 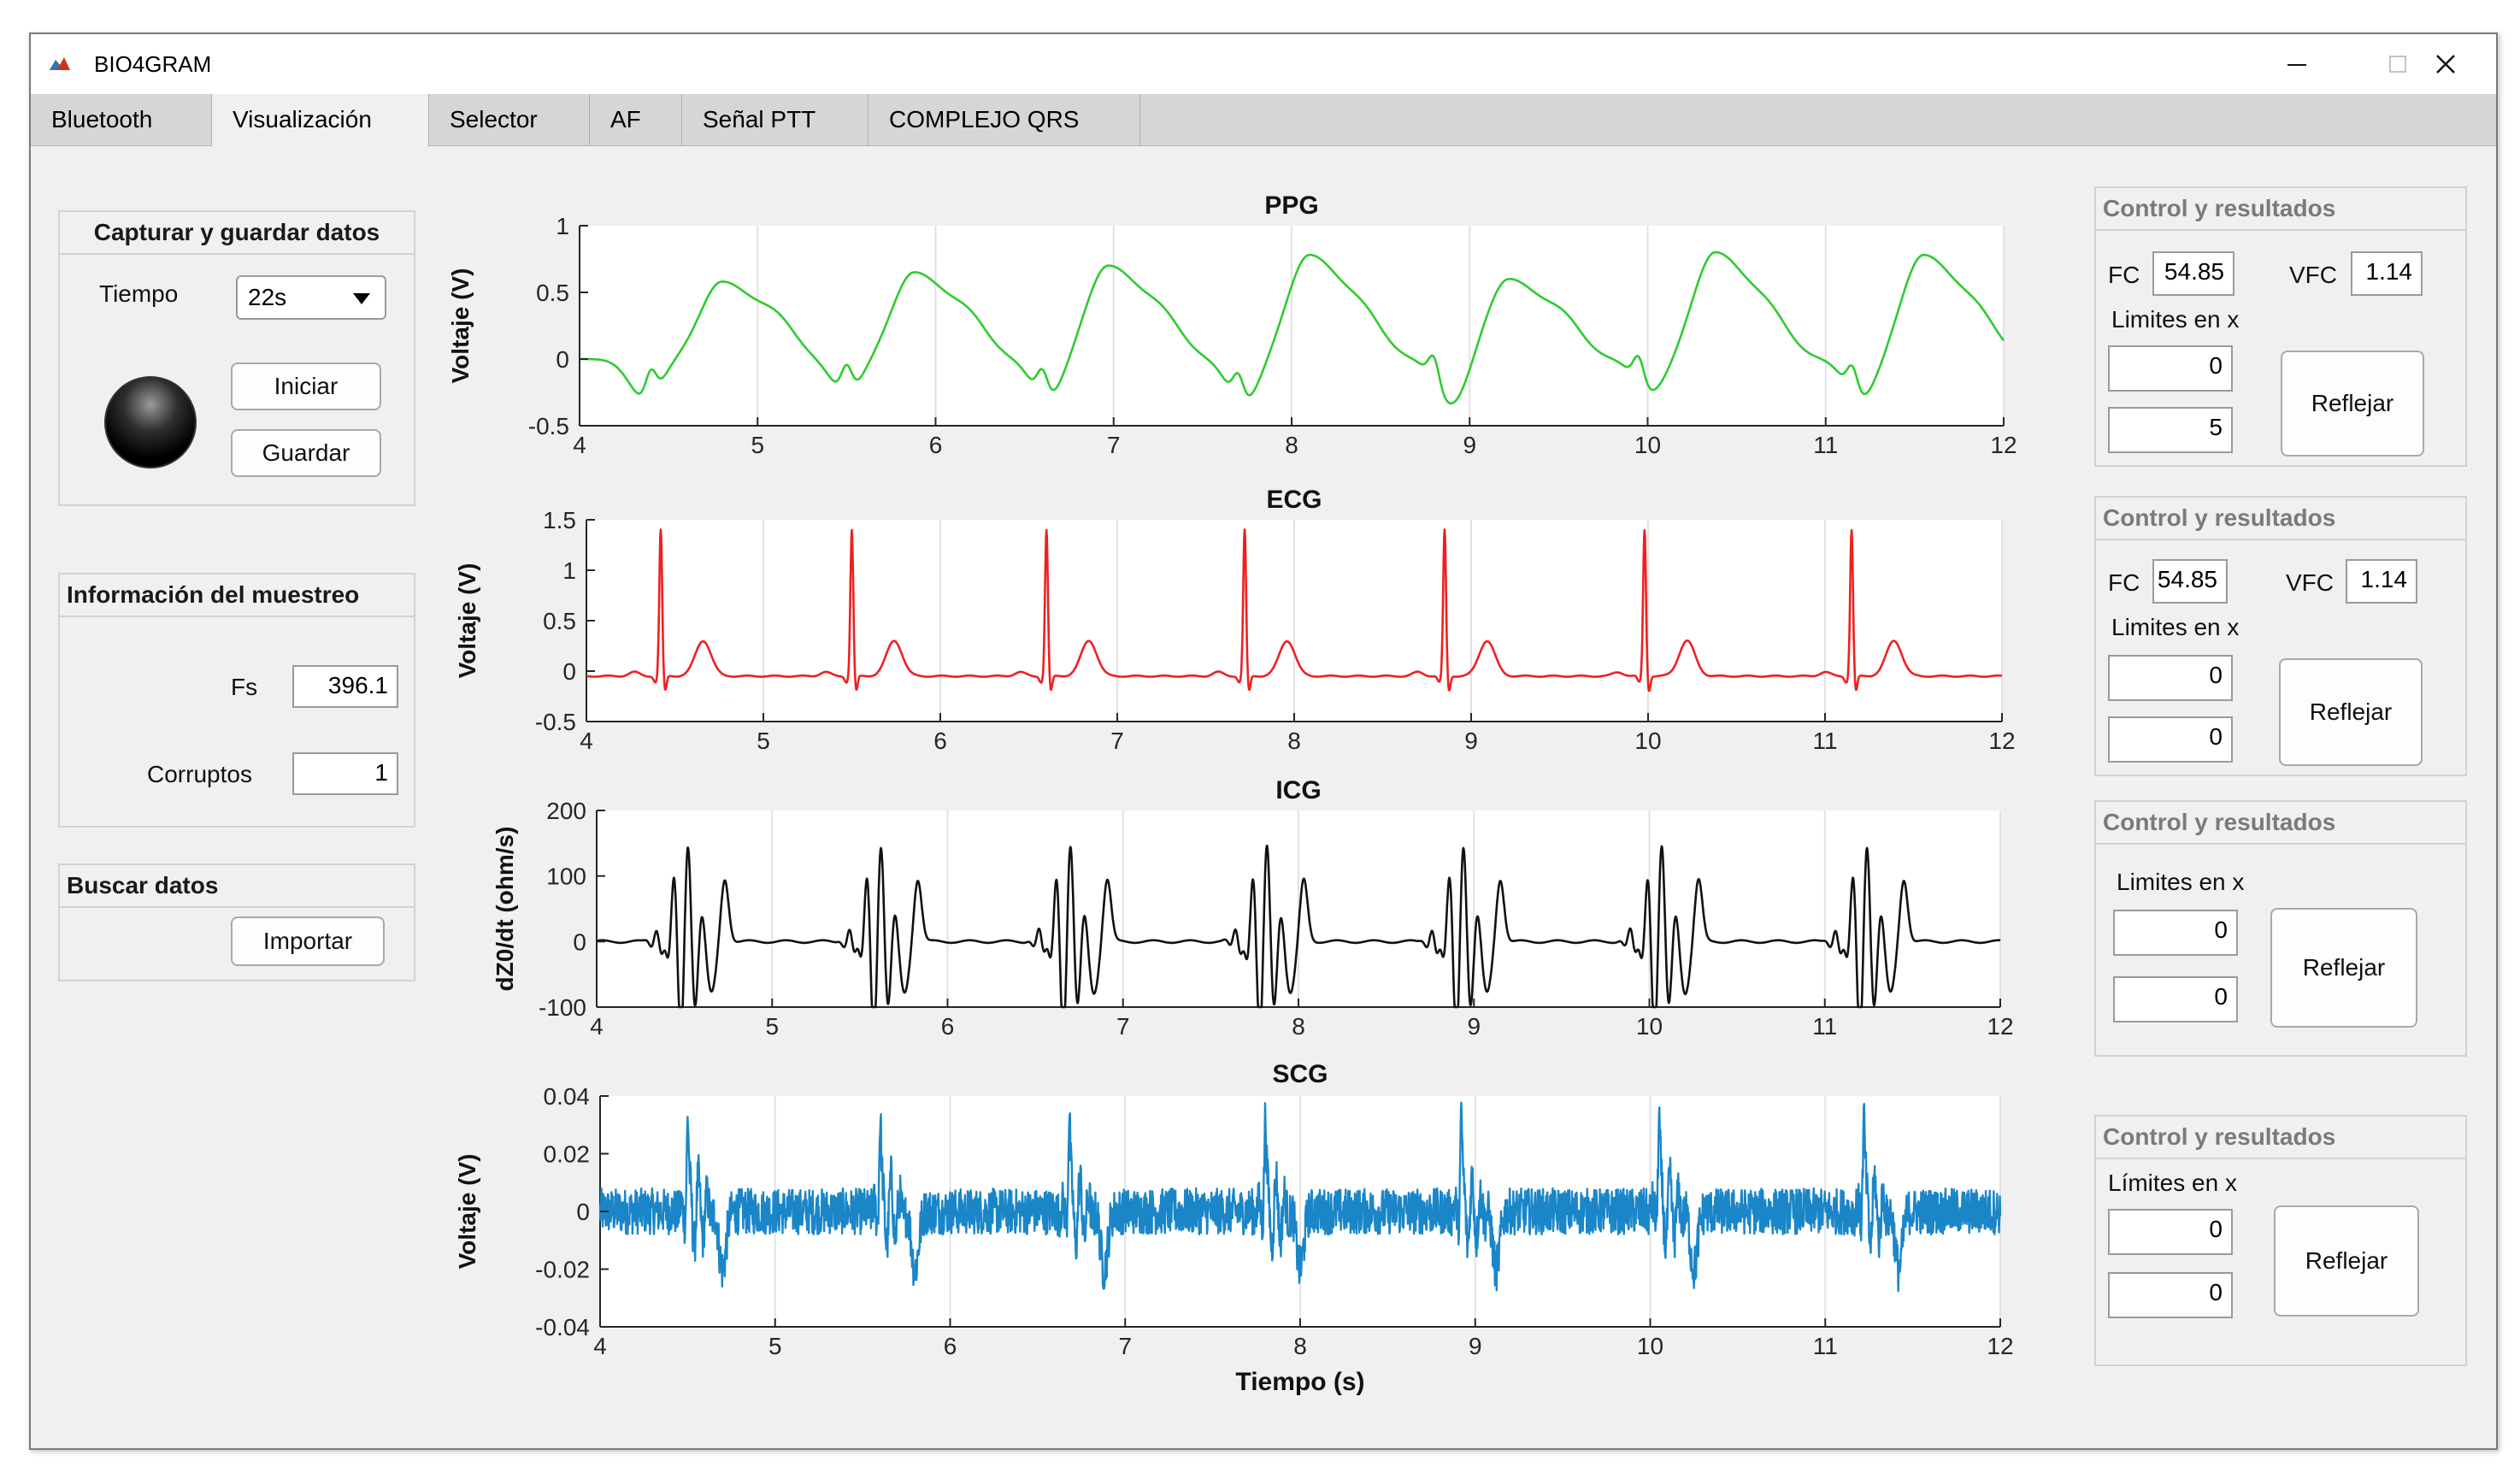 What do you see at coordinates (566, 811) in the screenshot?
I see `y-tick-label: 200` at bounding box center [566, 811].